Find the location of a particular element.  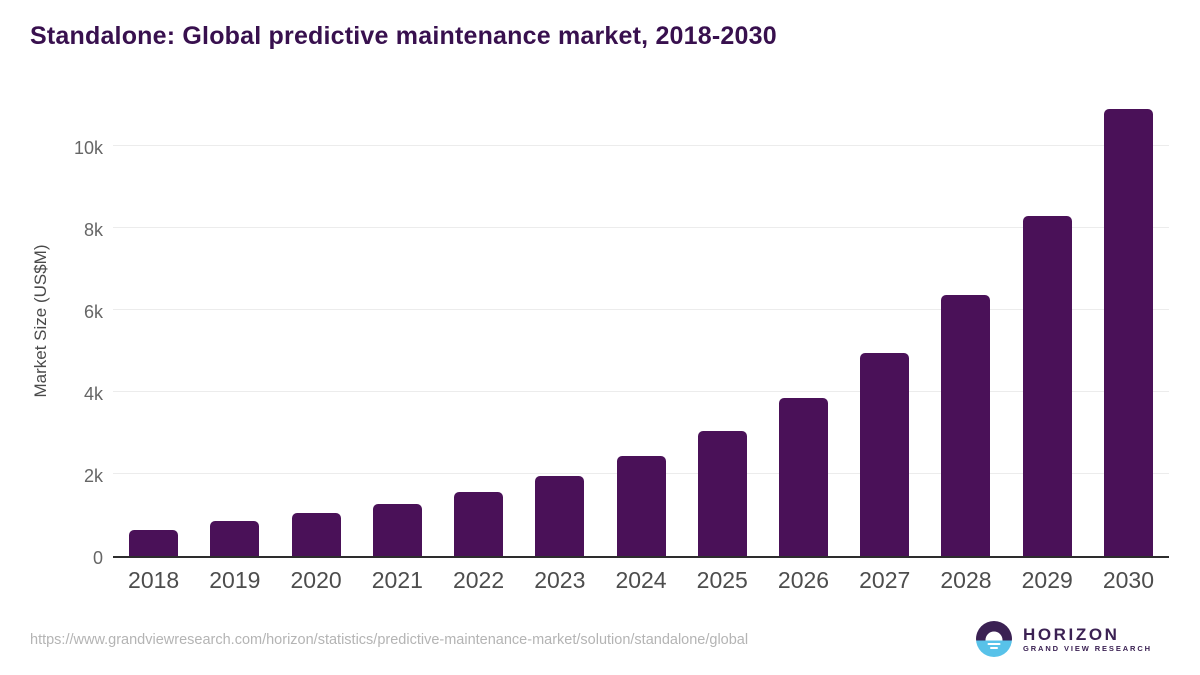

bar-band-2026 is located at coordinates (803, 320).